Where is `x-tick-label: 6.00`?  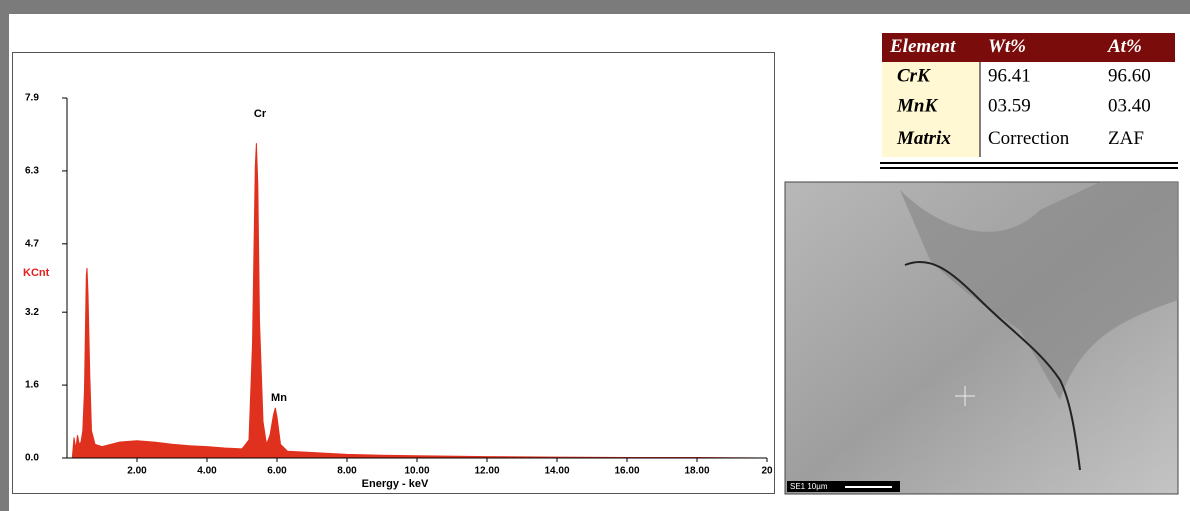 x-tick-label: 6.00 is located at coordinates (277, 471).